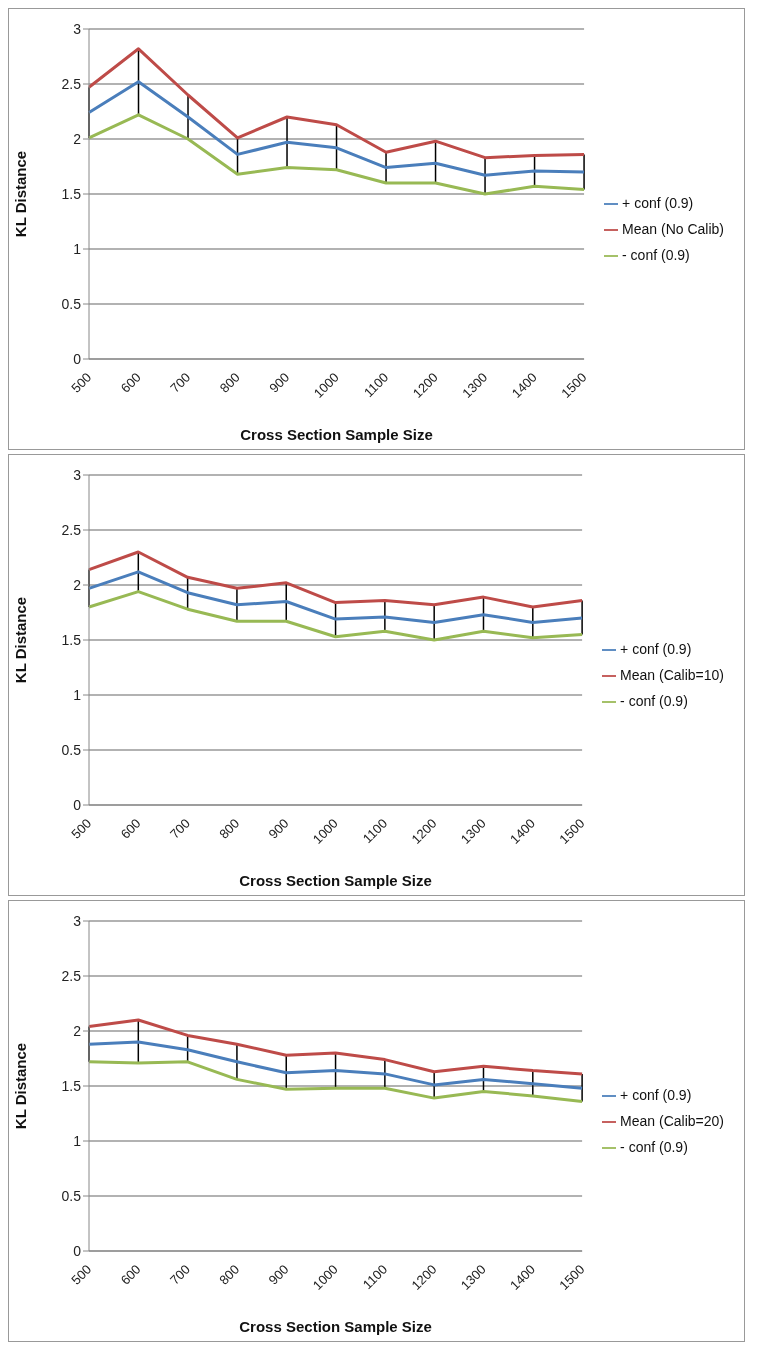 The image size is (757, 1369). Describe the element at coordinates (673, 229) in the screenshot. I see `legend-label: Mean (No Calib)` at that location.